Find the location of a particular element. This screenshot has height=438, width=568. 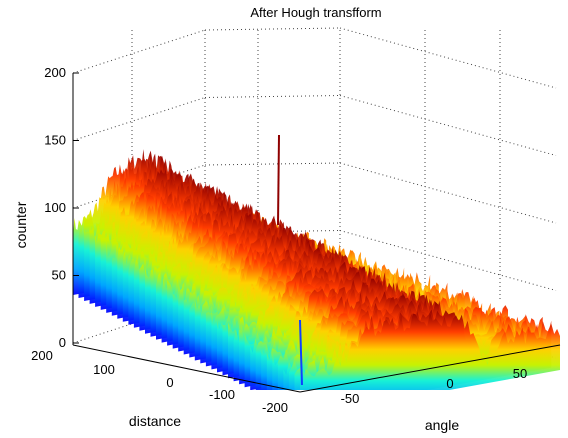

distance-tick-label: -200 is located at coordinates (275, 407).